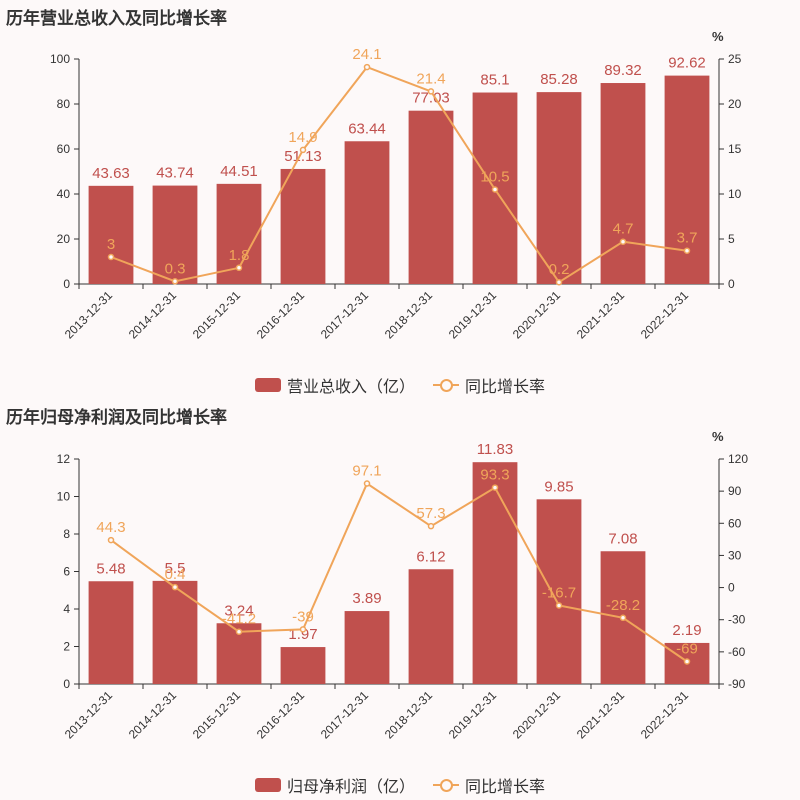  What do you see at coordinates (494, 80) in the screenshot?
I see `bar-value-label: 85.1` at bounding box center [494, 80].